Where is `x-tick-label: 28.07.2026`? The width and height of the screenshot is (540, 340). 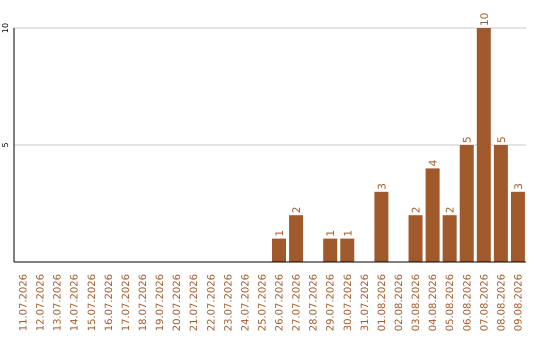
x-tick-label: 28.07.2026 is located at coordinates (314, 303).